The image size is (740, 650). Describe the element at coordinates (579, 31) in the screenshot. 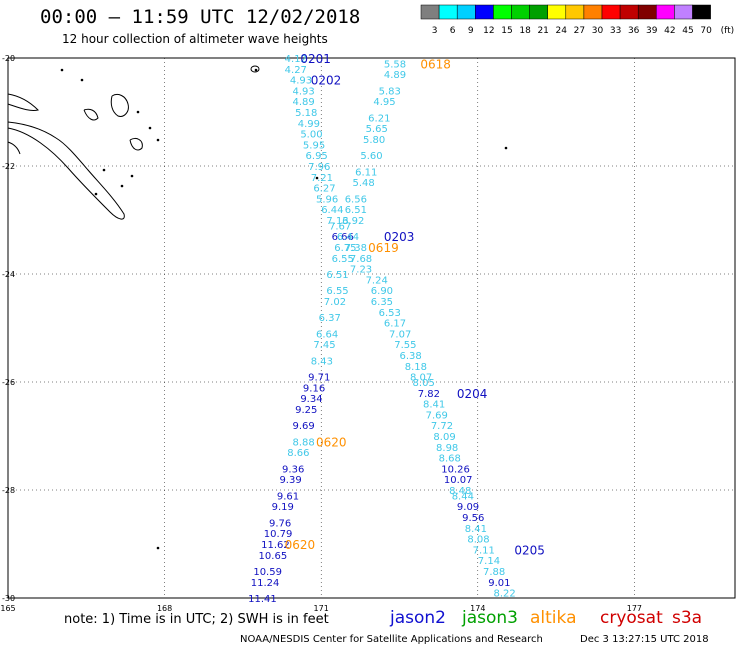

I see `legend-label: 27` at that location.